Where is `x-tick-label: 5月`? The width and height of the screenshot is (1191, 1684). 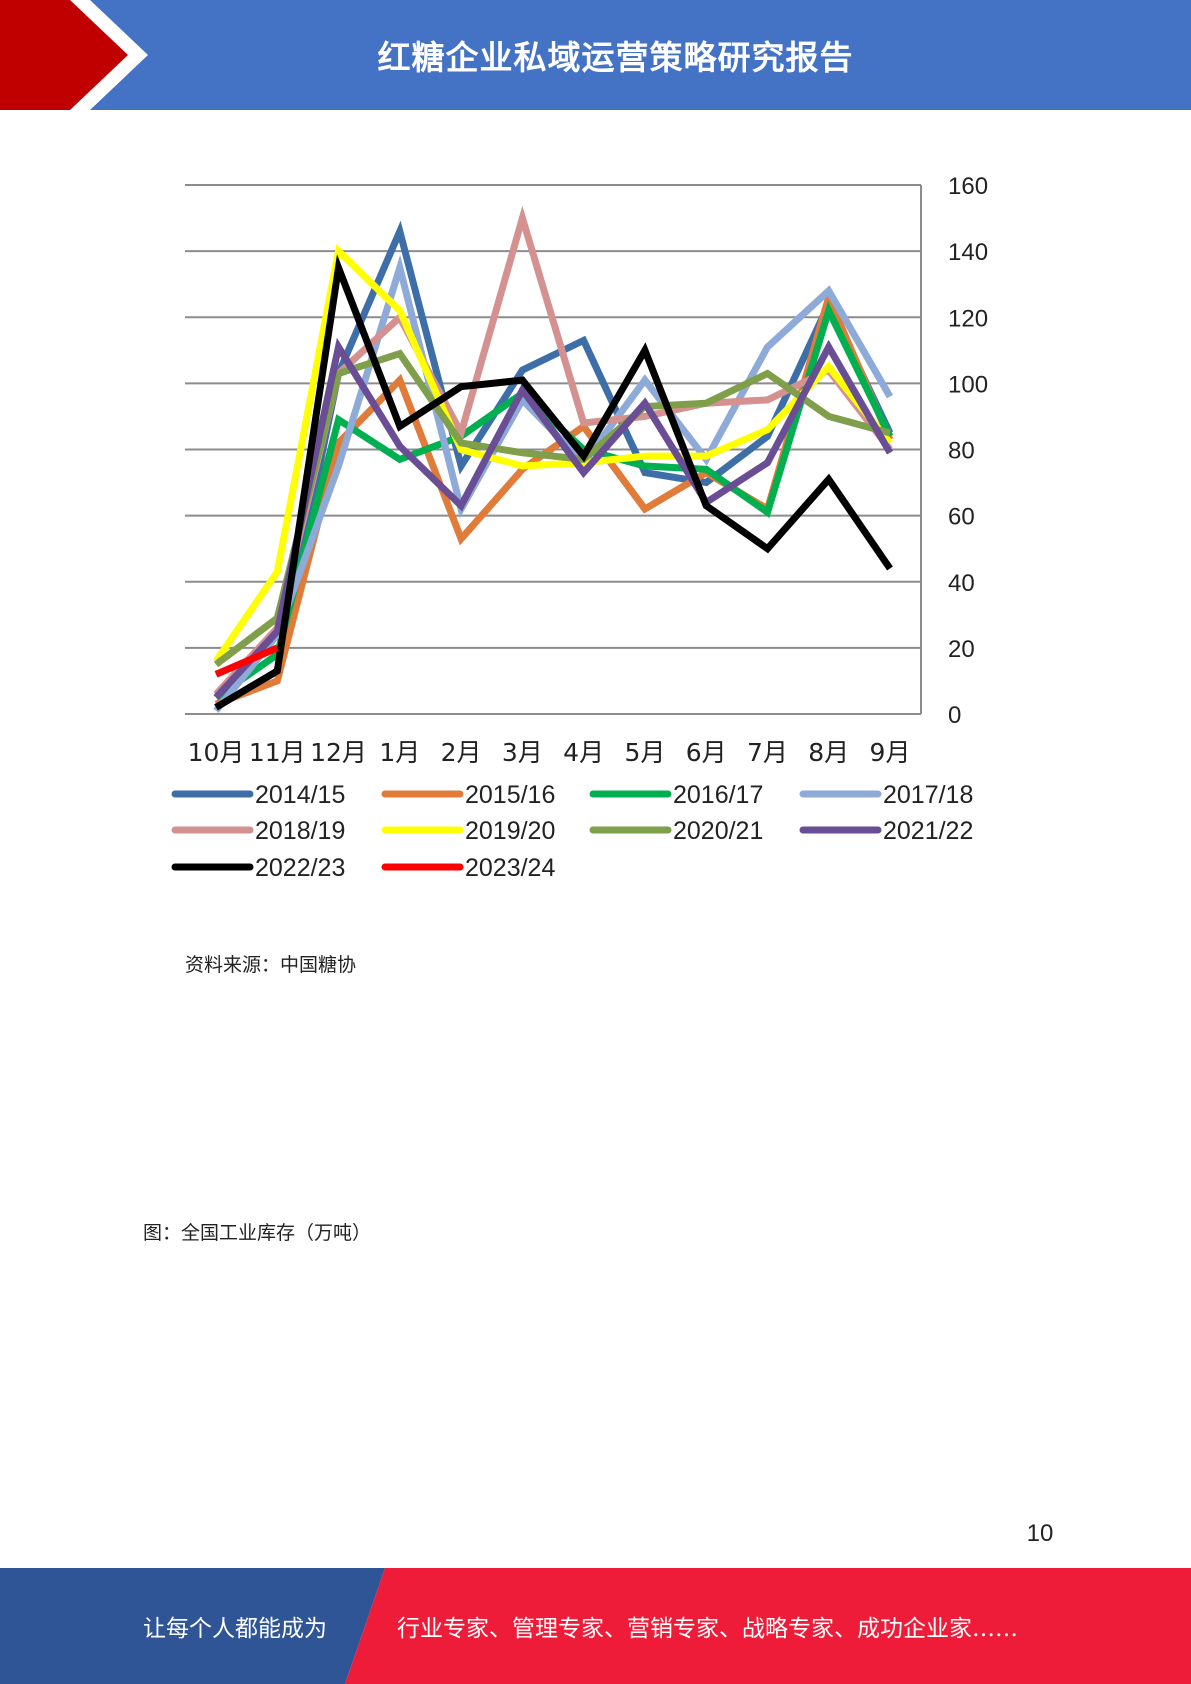
x-tick-label: 5月 is located at coordinates (644, 752).